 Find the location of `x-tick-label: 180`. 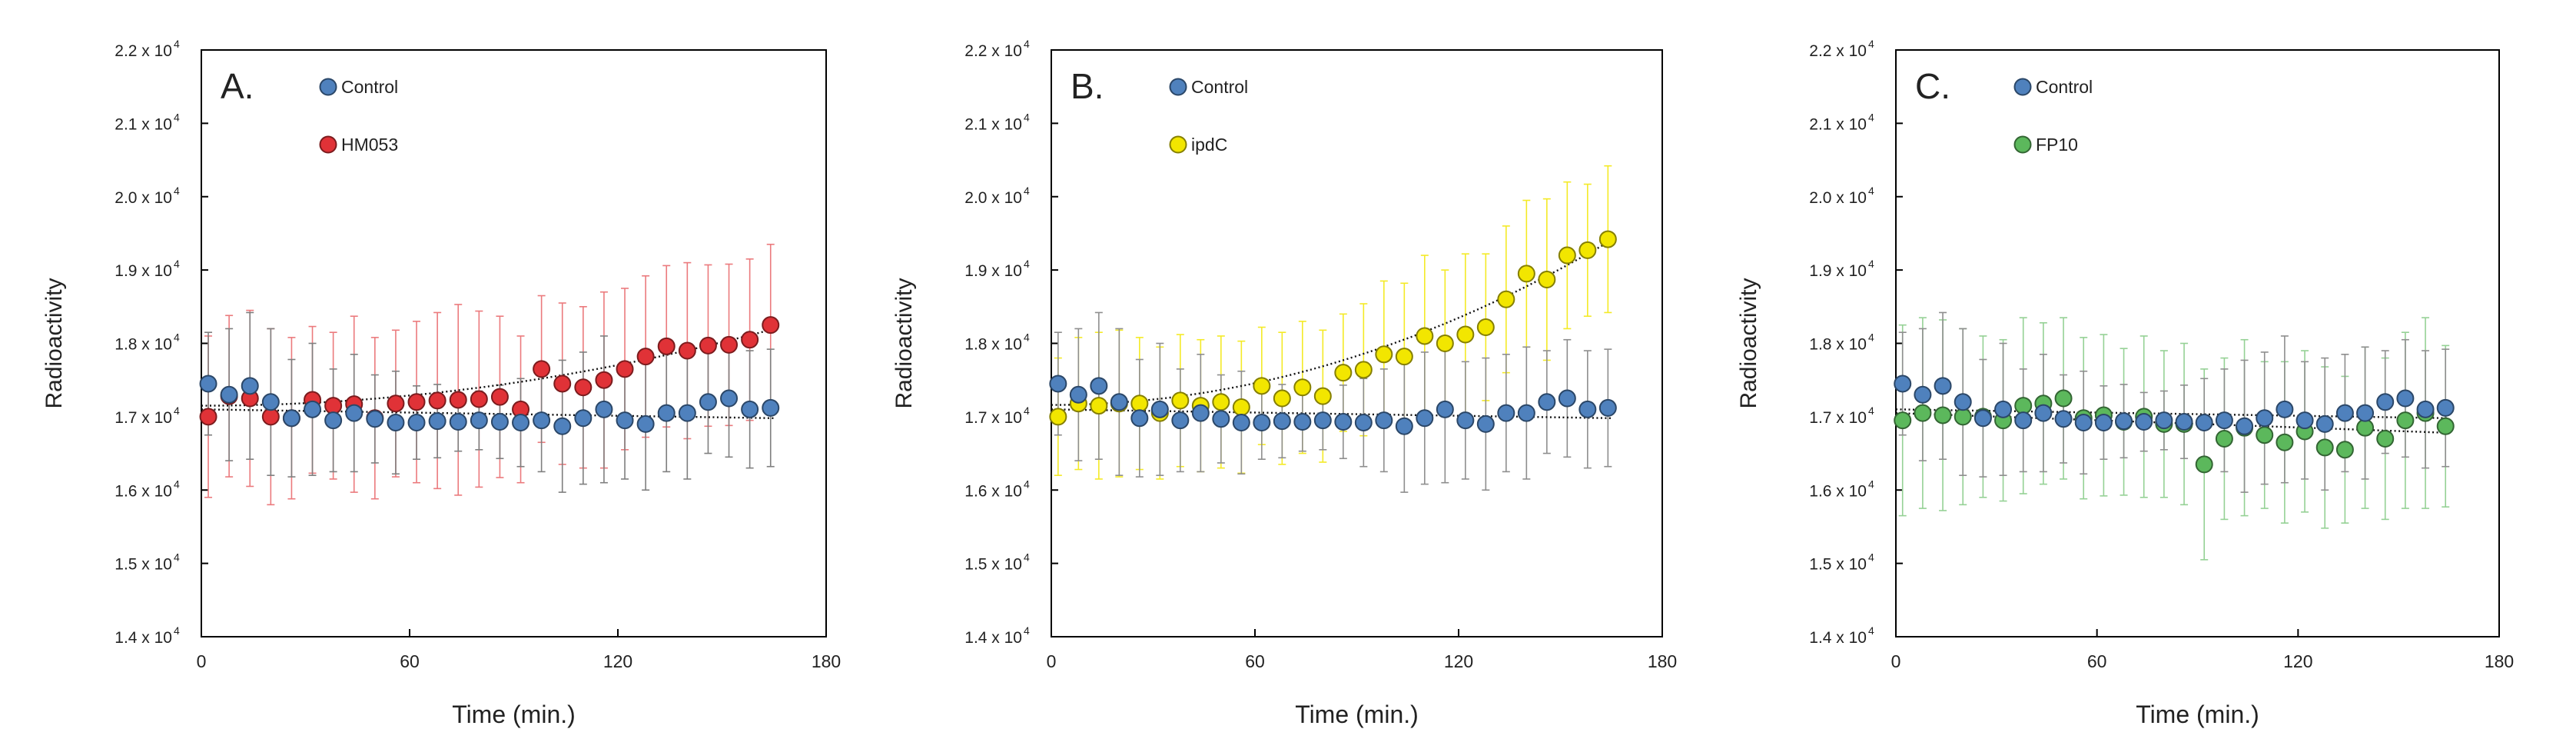

x-tick-label: 180 is located at coordinates (1662, 661).